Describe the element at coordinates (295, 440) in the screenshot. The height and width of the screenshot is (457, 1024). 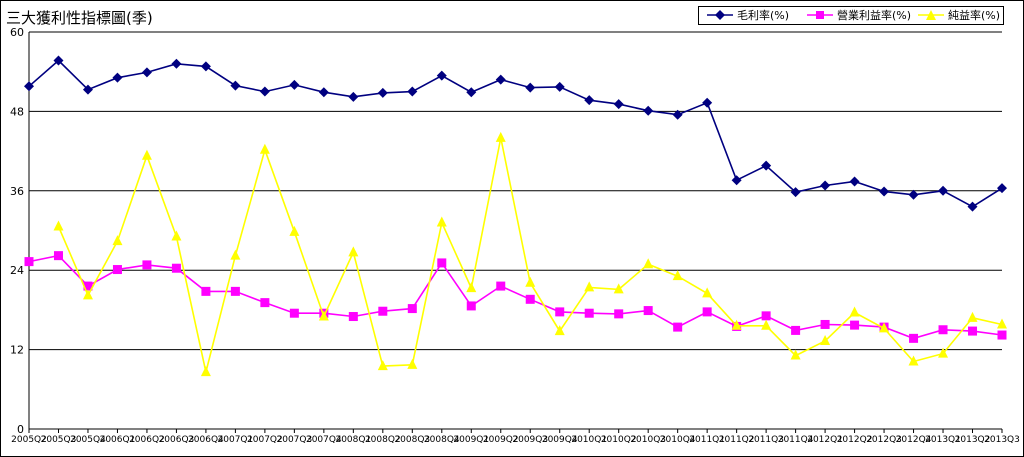
I see `x-tick-label: 2007Q3` at that location.